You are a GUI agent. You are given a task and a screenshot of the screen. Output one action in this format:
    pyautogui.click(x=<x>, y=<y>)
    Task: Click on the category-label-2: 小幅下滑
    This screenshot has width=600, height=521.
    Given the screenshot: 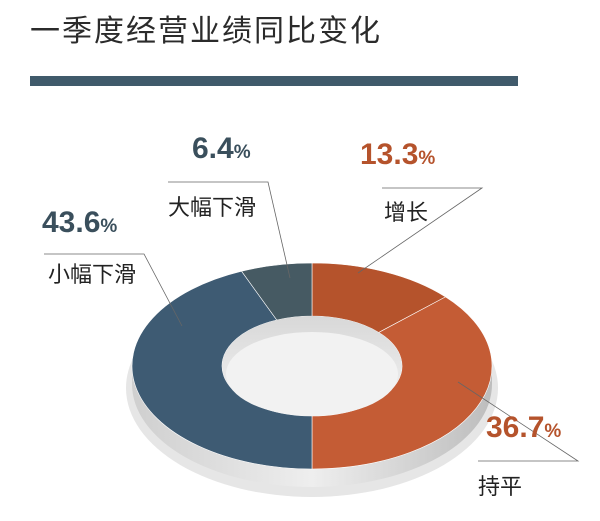 What is the action you would take?
    pyautogui.click(x=92, y=275)
    